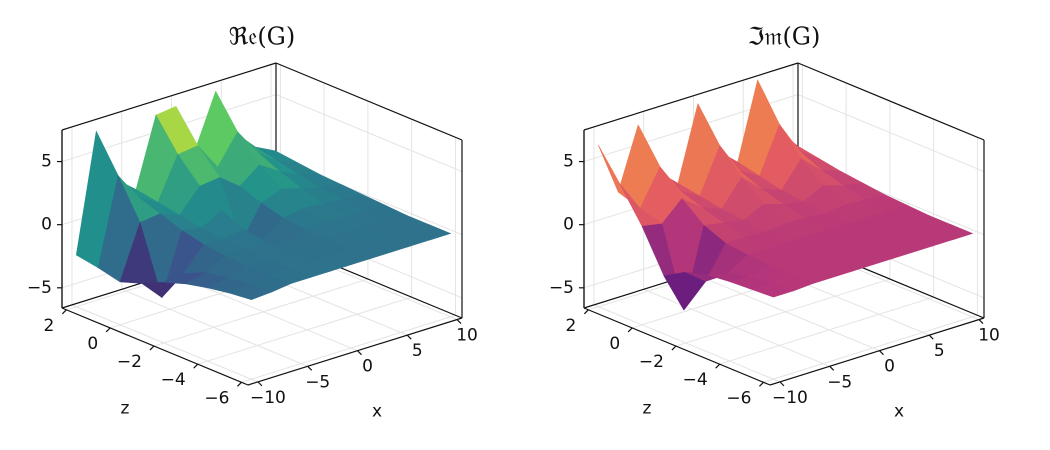  Describe the element at coordinates (262, 37) in the screenshot. I see `chart-title: ℜ𝔢(G)` at that location.